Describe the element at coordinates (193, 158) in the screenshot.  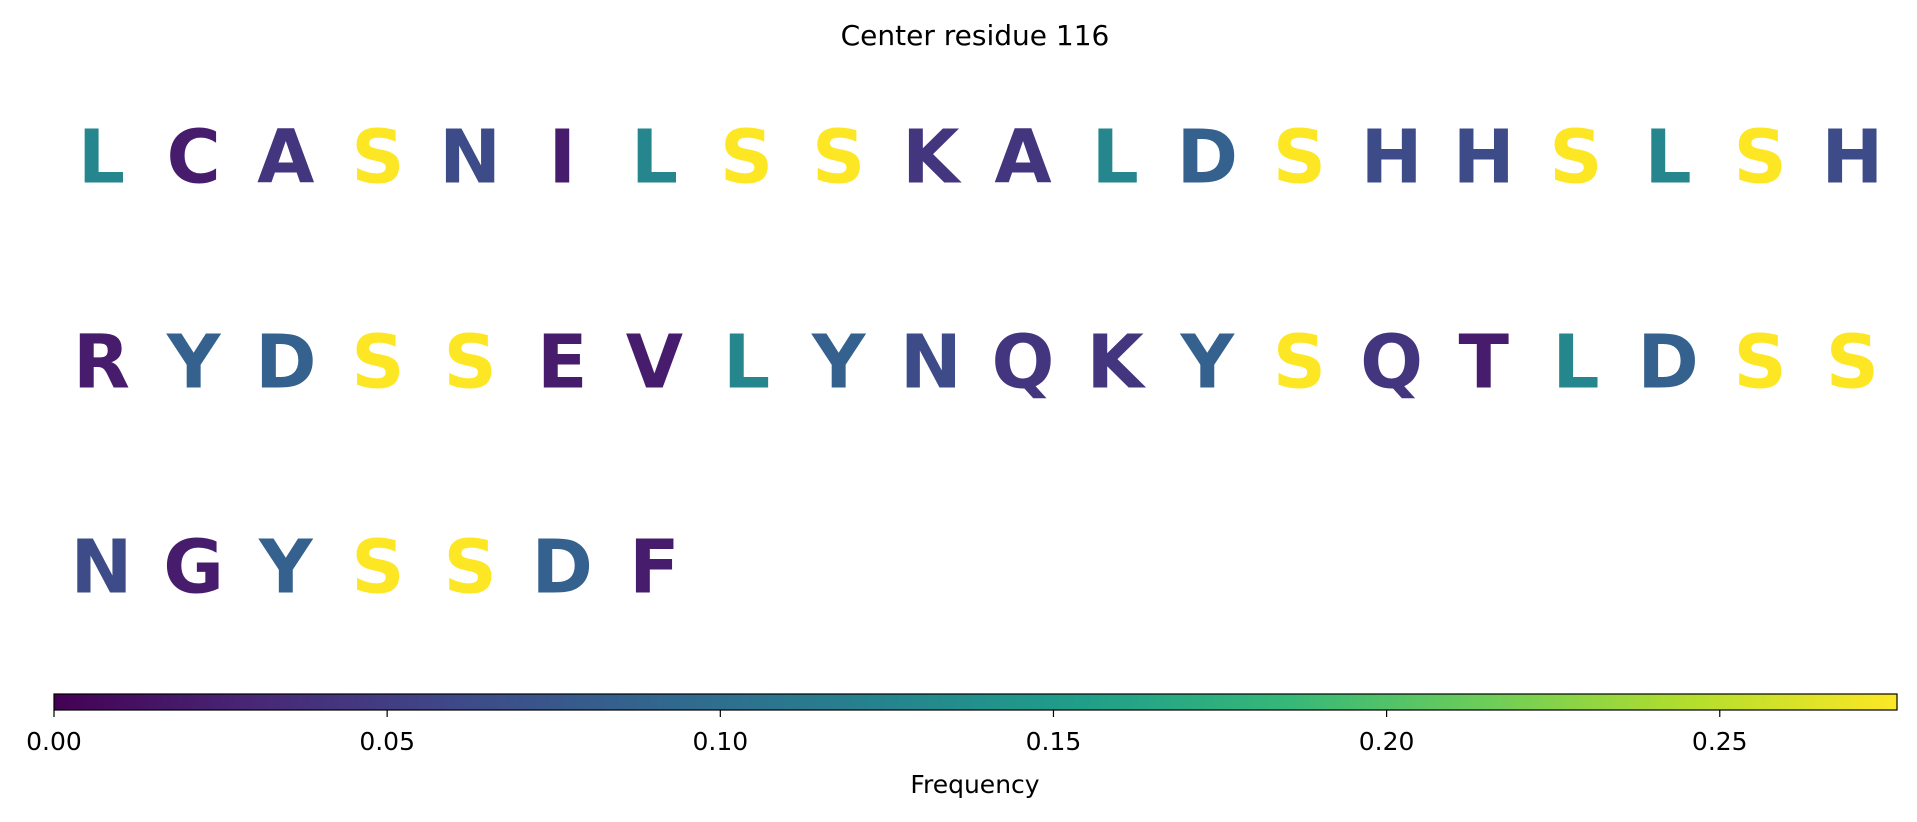
I see `residue: C` at that location.